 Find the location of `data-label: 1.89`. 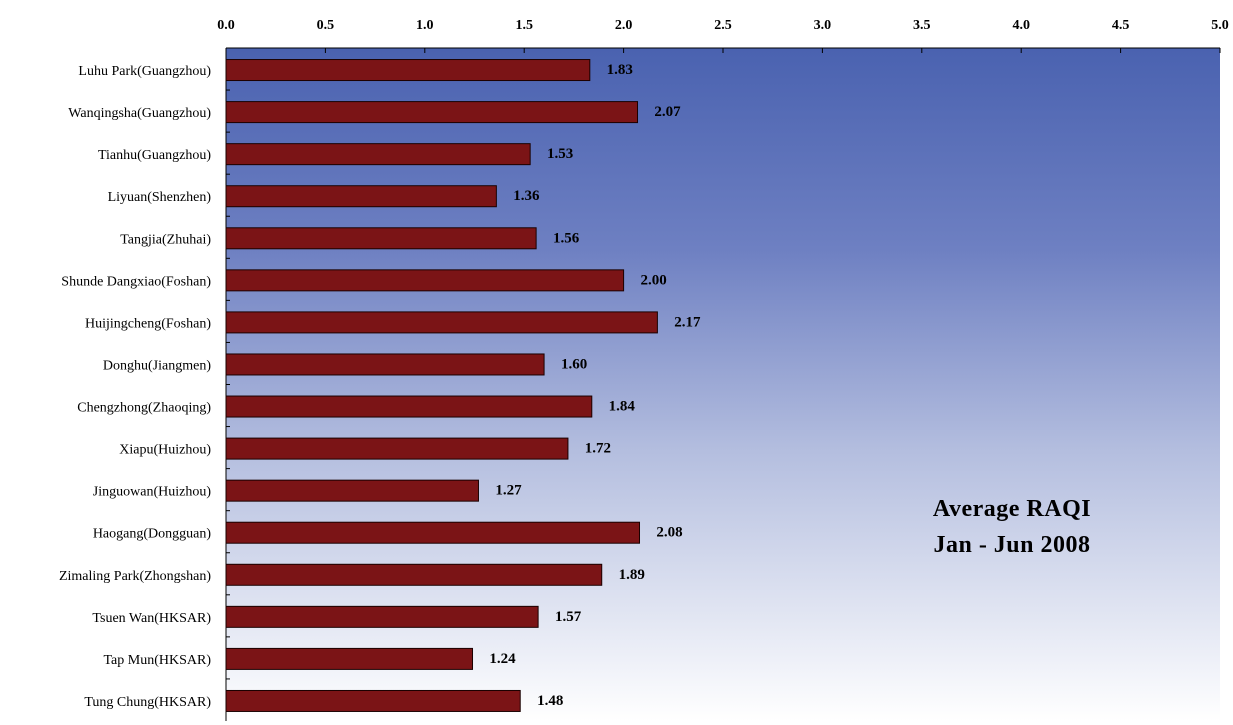

data-label: 1.89 is located at coordinates (632, 575).